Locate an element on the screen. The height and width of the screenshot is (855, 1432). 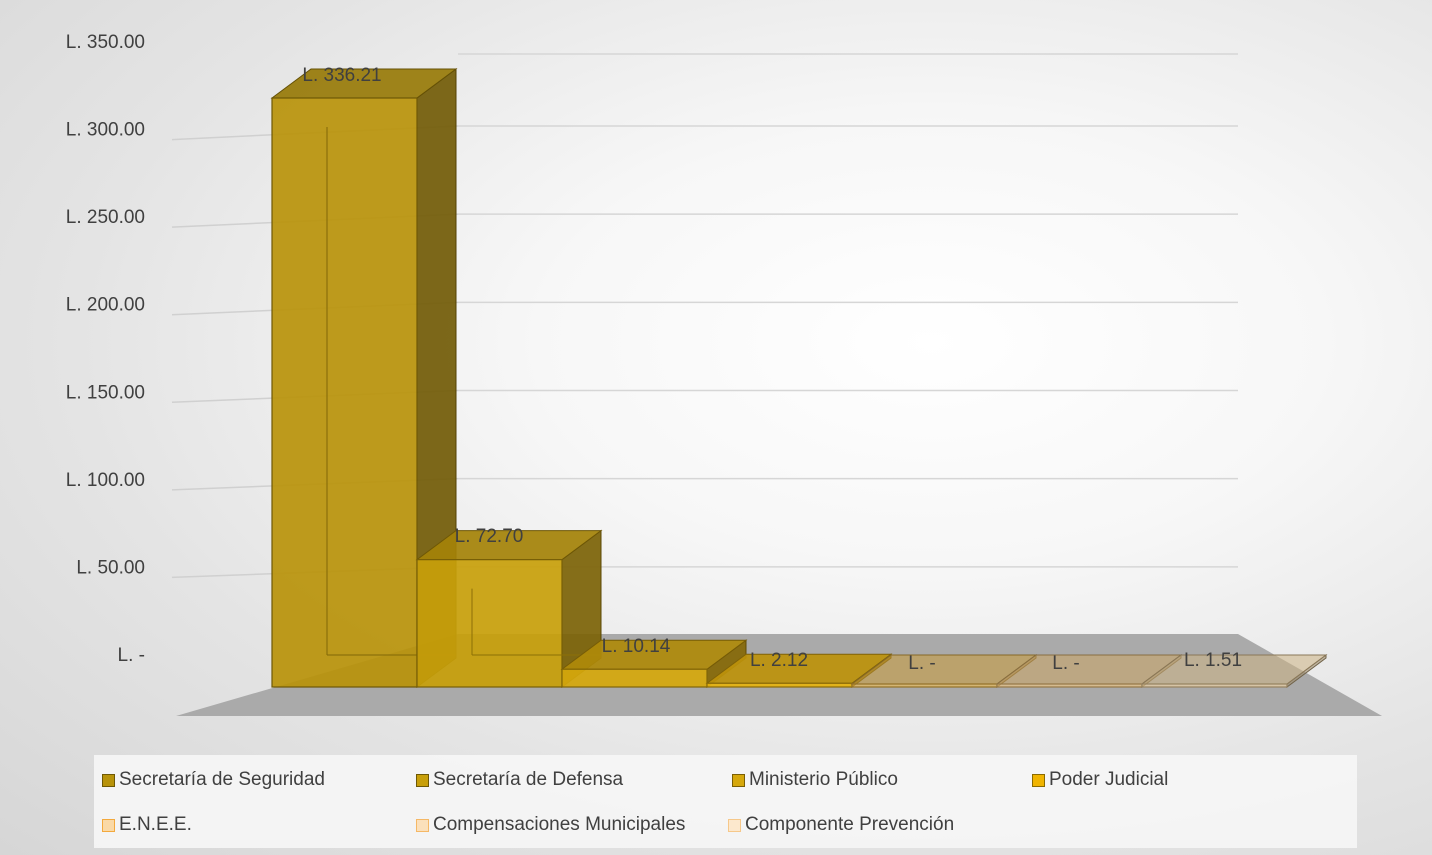
legend-item-componente-prevencion: Componente Prevención is located at coordinates (841, 825).